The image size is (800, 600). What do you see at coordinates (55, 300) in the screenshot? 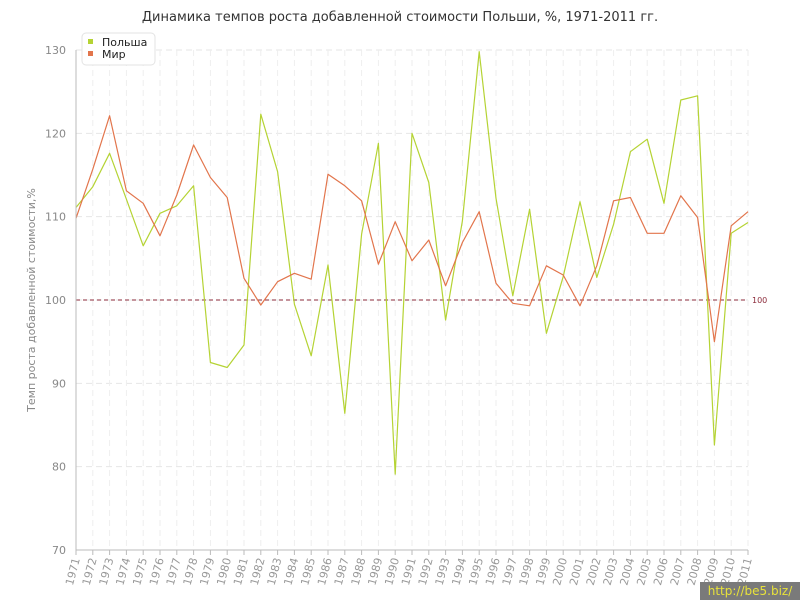
I see `y-tick-label: 100` at bounding box center [55, 300].